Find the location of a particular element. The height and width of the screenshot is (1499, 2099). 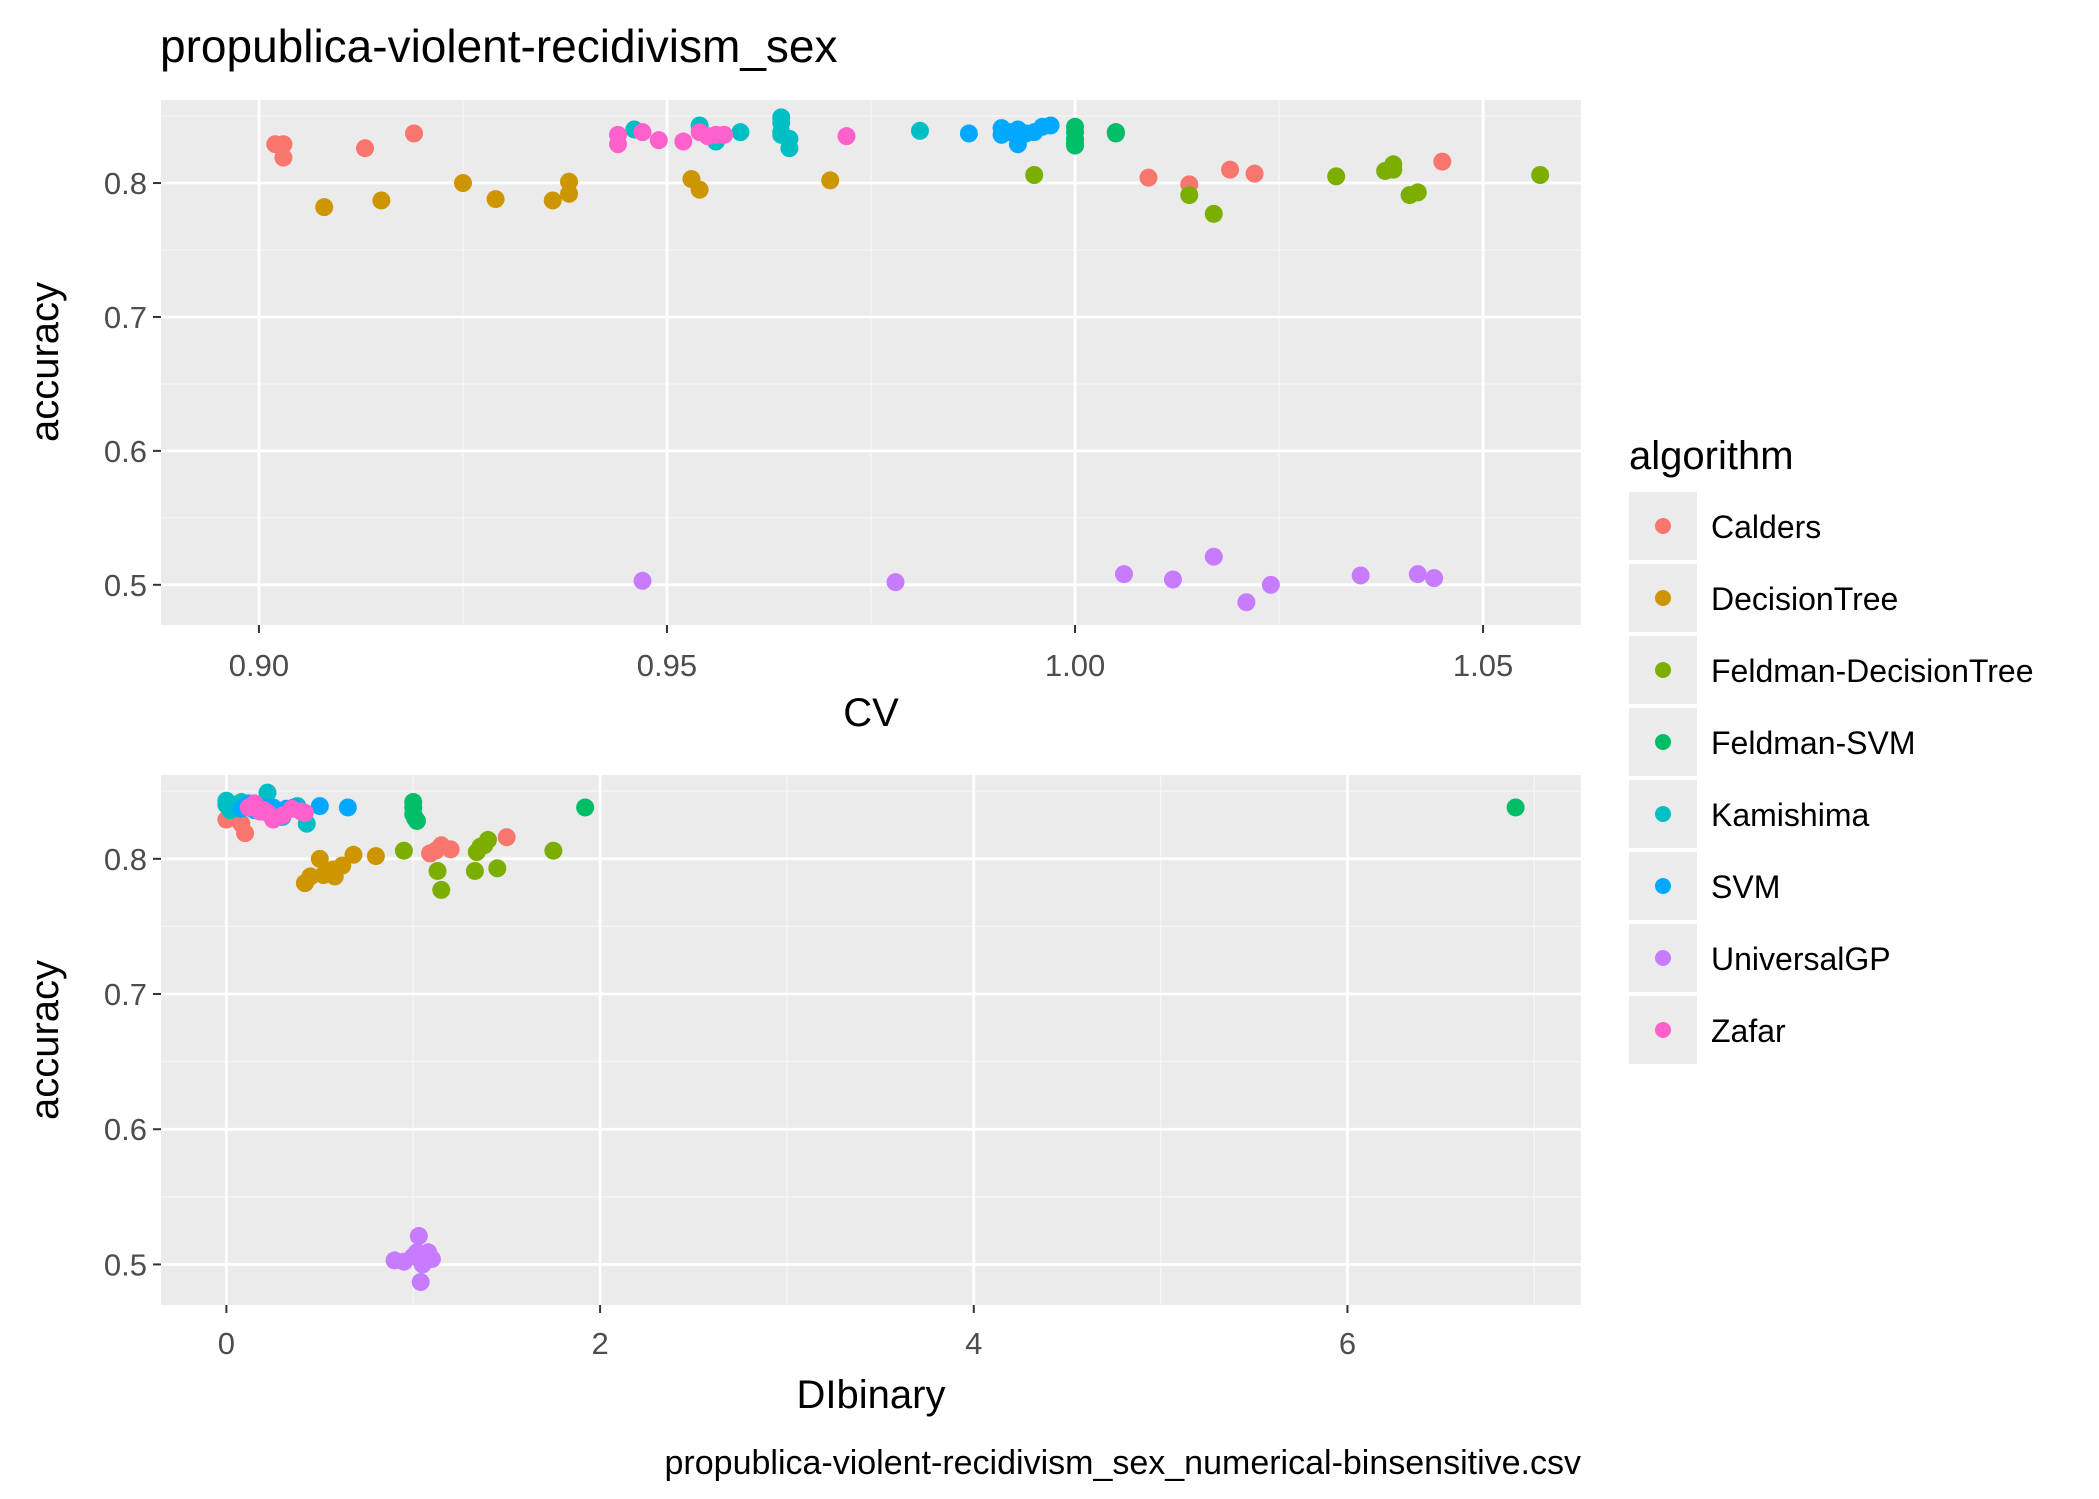

legend-label: Zafar is located at coordinates (1748, 1031).